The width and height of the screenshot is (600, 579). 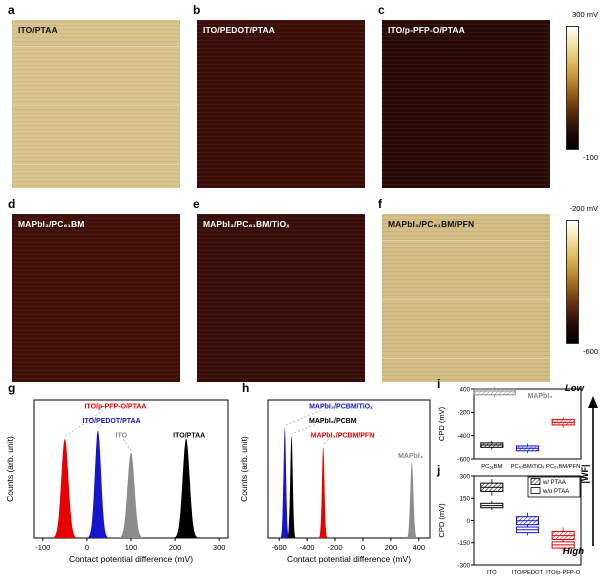 What do you see at coordinates (439, 384) in the screenshot?
I see `panel-letter-i: i` at bounding box center [439, 384].